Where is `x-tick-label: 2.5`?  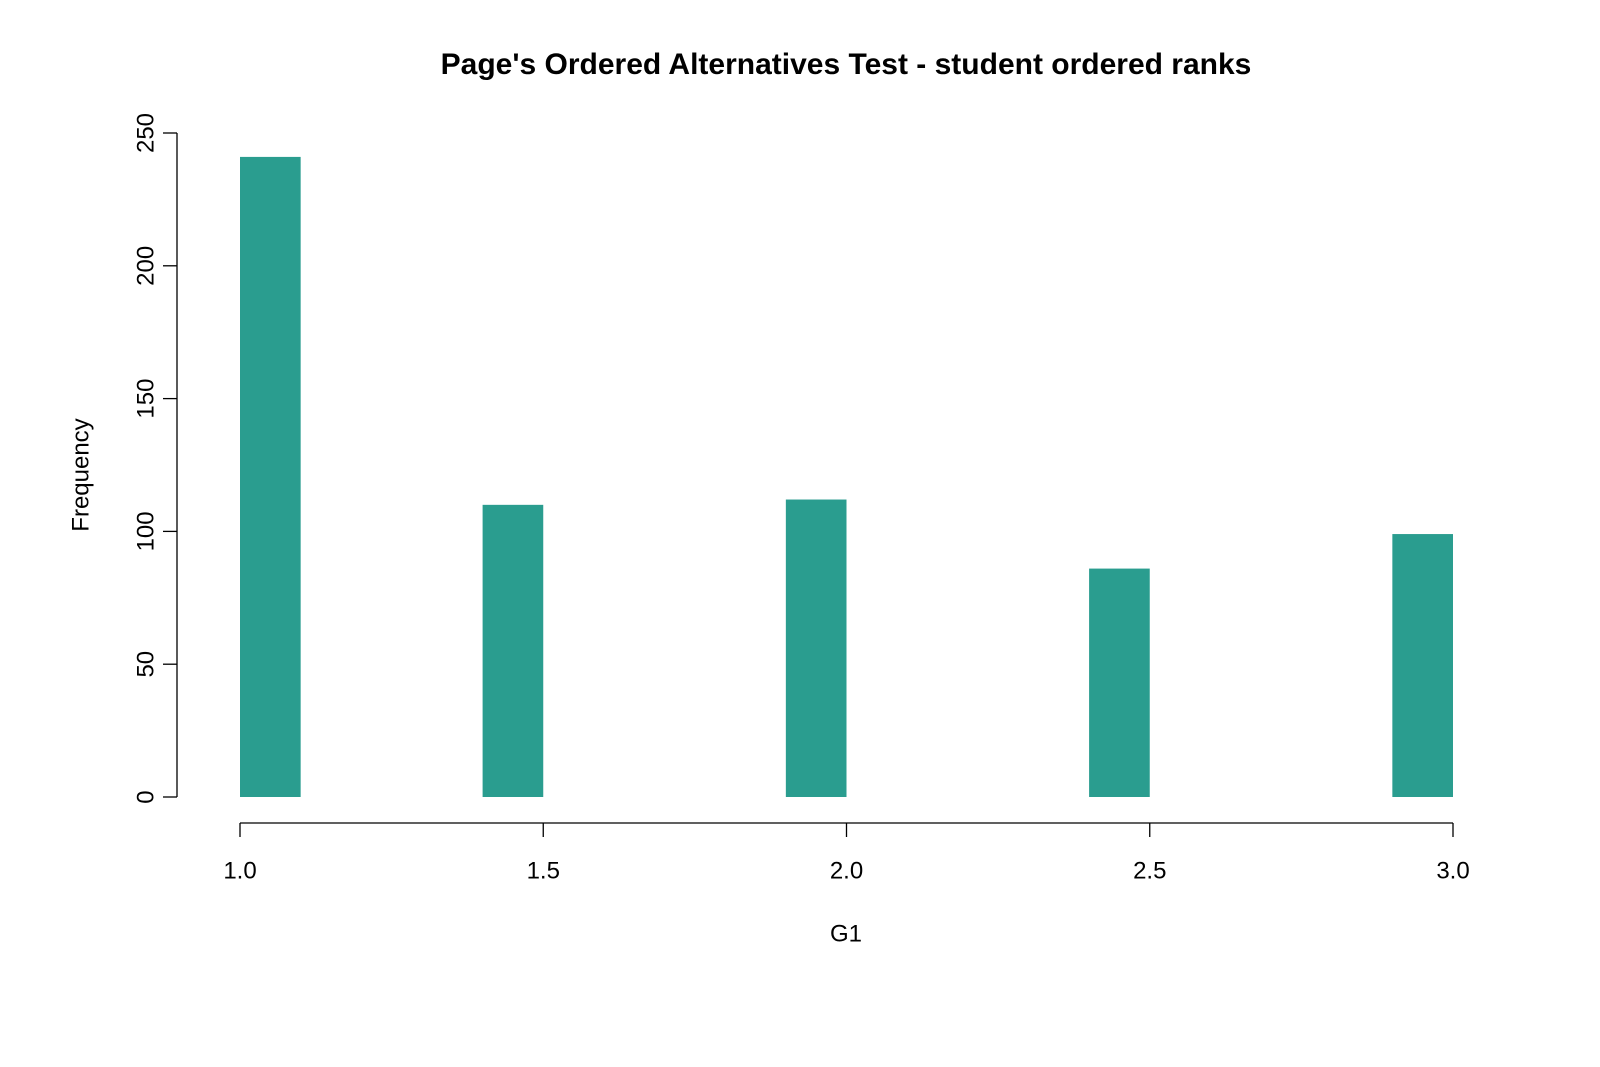 x-tick-label: 2.5 is located at coordinates (1149, 870).